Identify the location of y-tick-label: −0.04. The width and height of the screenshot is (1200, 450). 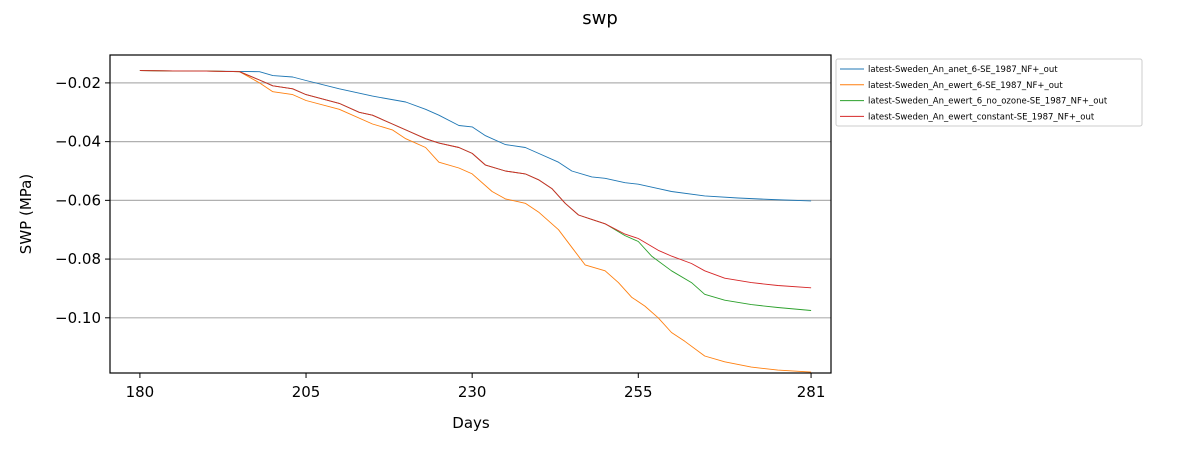
(78, 142).